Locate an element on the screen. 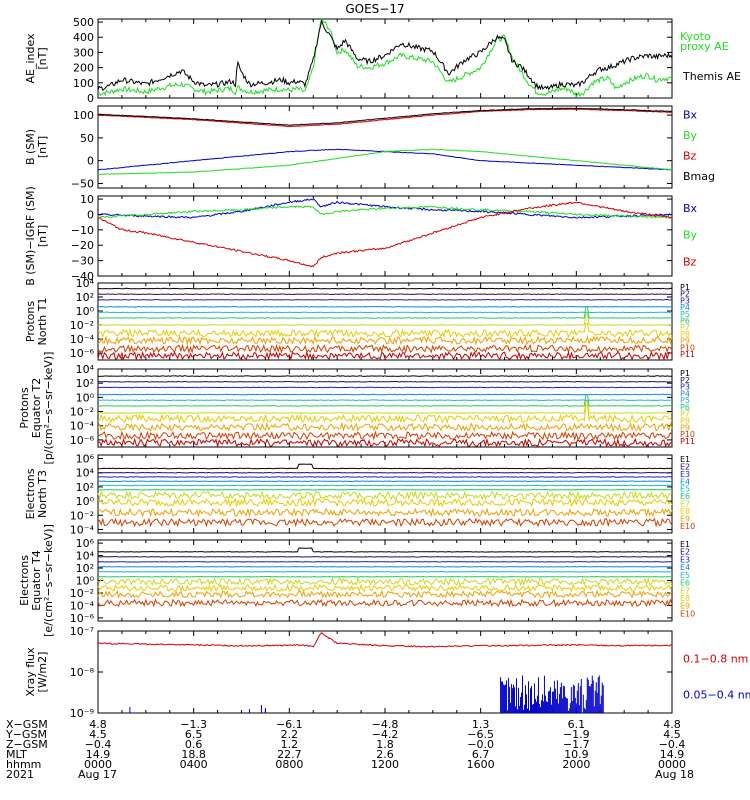 This screenshot has height=800, width=750. y-tick-label: 100 is located at coordinates (83, 115).